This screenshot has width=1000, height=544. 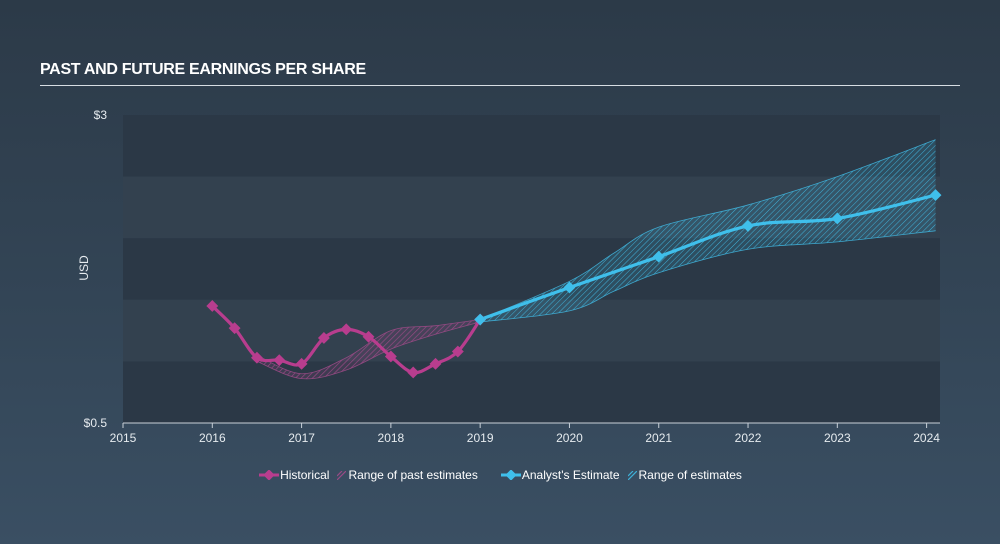 I want to click on chart-title: PAST AND FUTURE EARNINGS PER SHARE, so click(x=203, y=69).